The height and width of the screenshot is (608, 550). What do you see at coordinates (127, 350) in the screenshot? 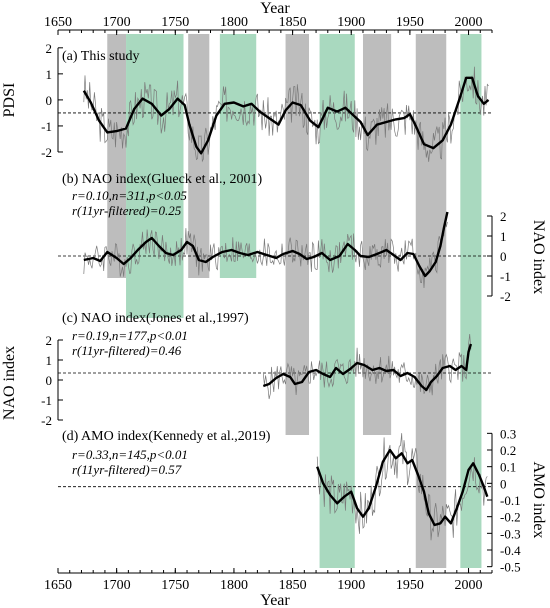
I see `panel-statistic: r(11yr-filtered)=0.46` at bounding box center [127, 350].